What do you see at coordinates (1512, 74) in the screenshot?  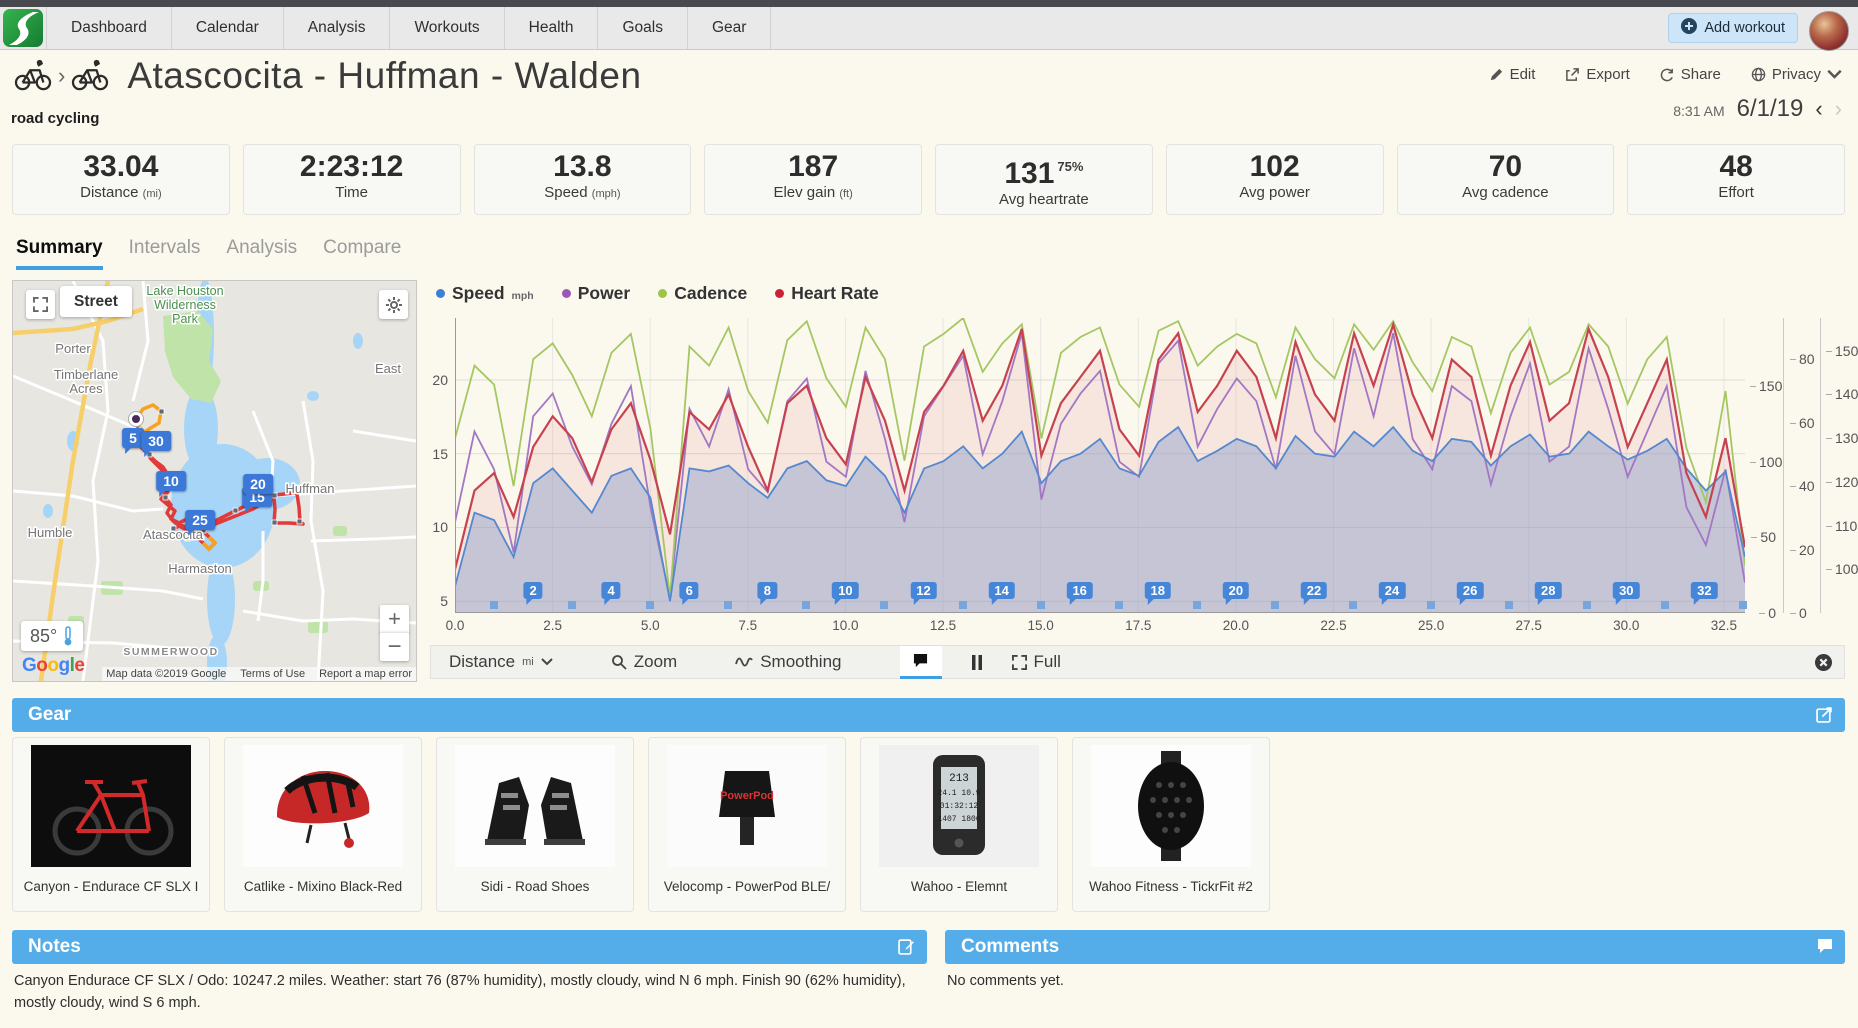 I see `edit-button: Edit` at bounding box center [1512, 74].